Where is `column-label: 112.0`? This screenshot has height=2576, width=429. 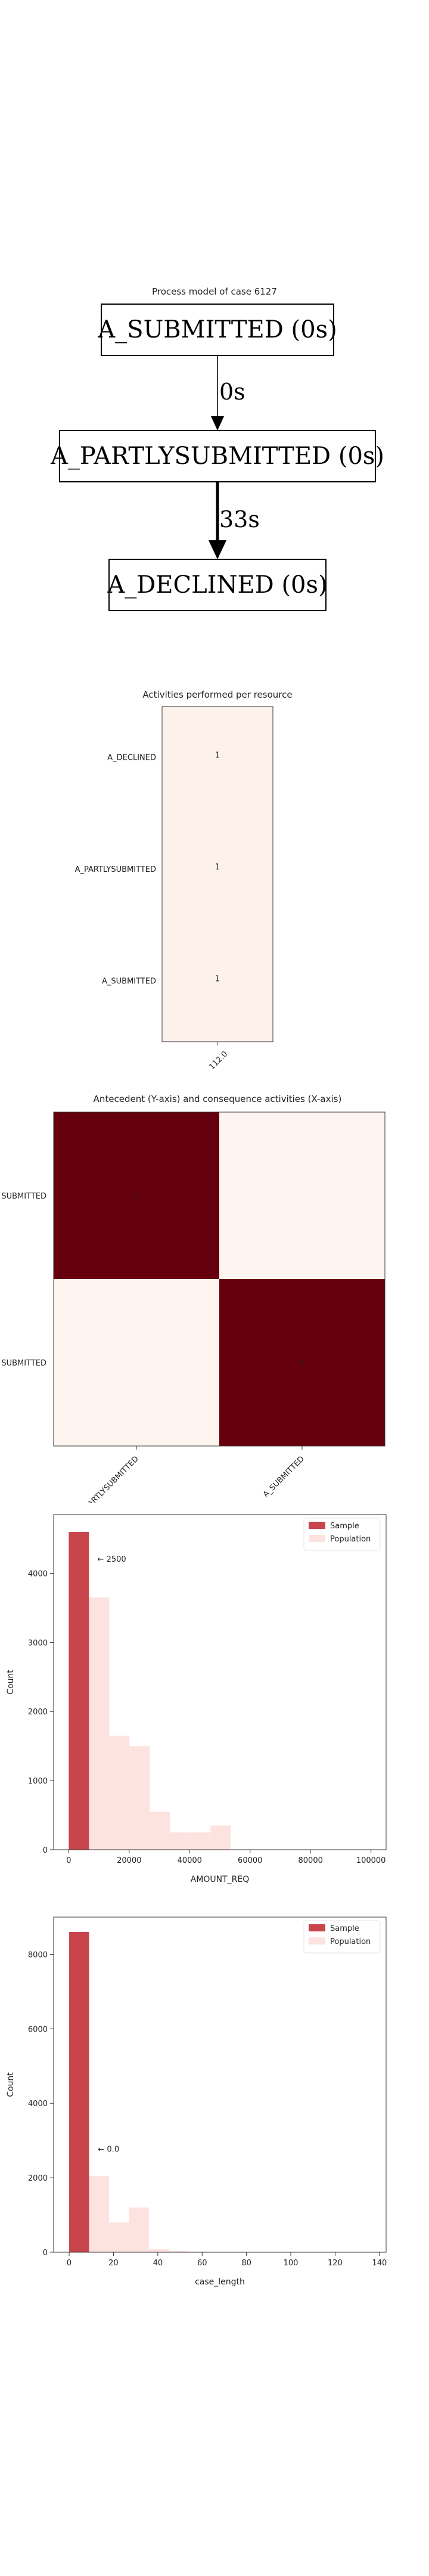
column-label: 112.0 is located at coordinates (218, 1060).